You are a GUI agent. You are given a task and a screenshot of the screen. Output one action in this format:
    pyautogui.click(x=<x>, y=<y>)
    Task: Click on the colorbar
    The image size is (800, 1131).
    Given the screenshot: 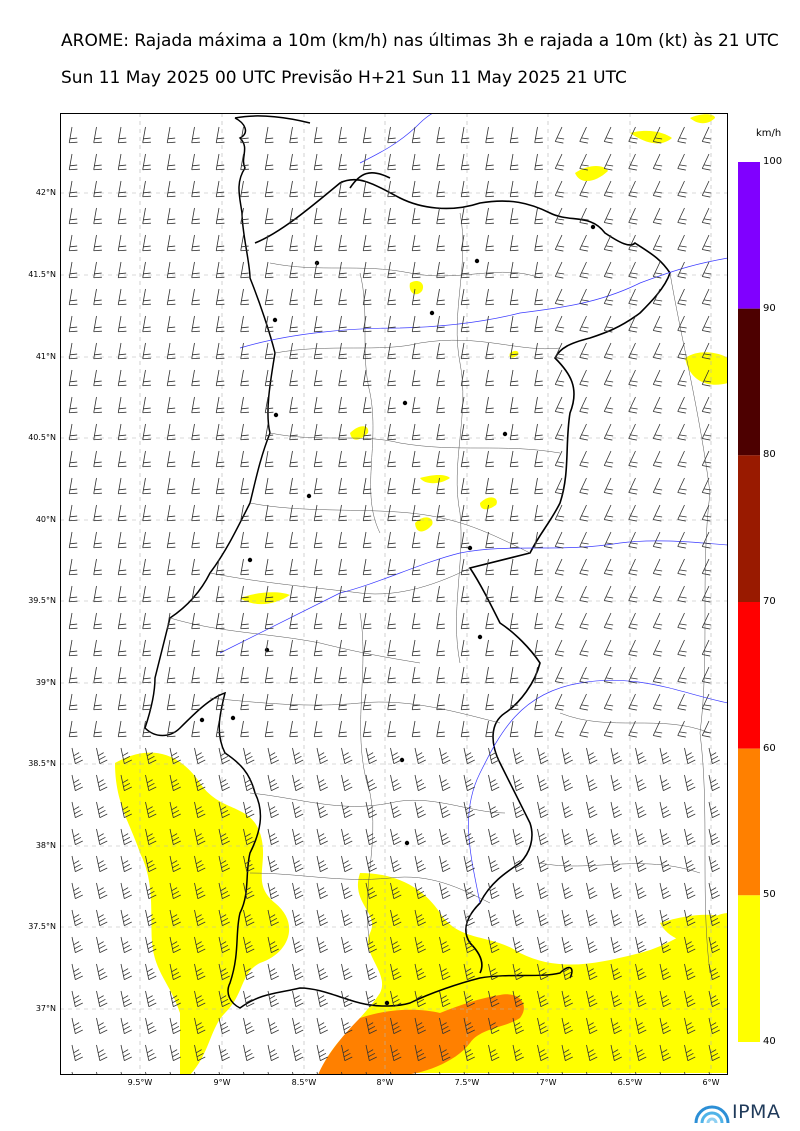 What is the action you would take?
    pyautogui.click(x=749, y=602)
    